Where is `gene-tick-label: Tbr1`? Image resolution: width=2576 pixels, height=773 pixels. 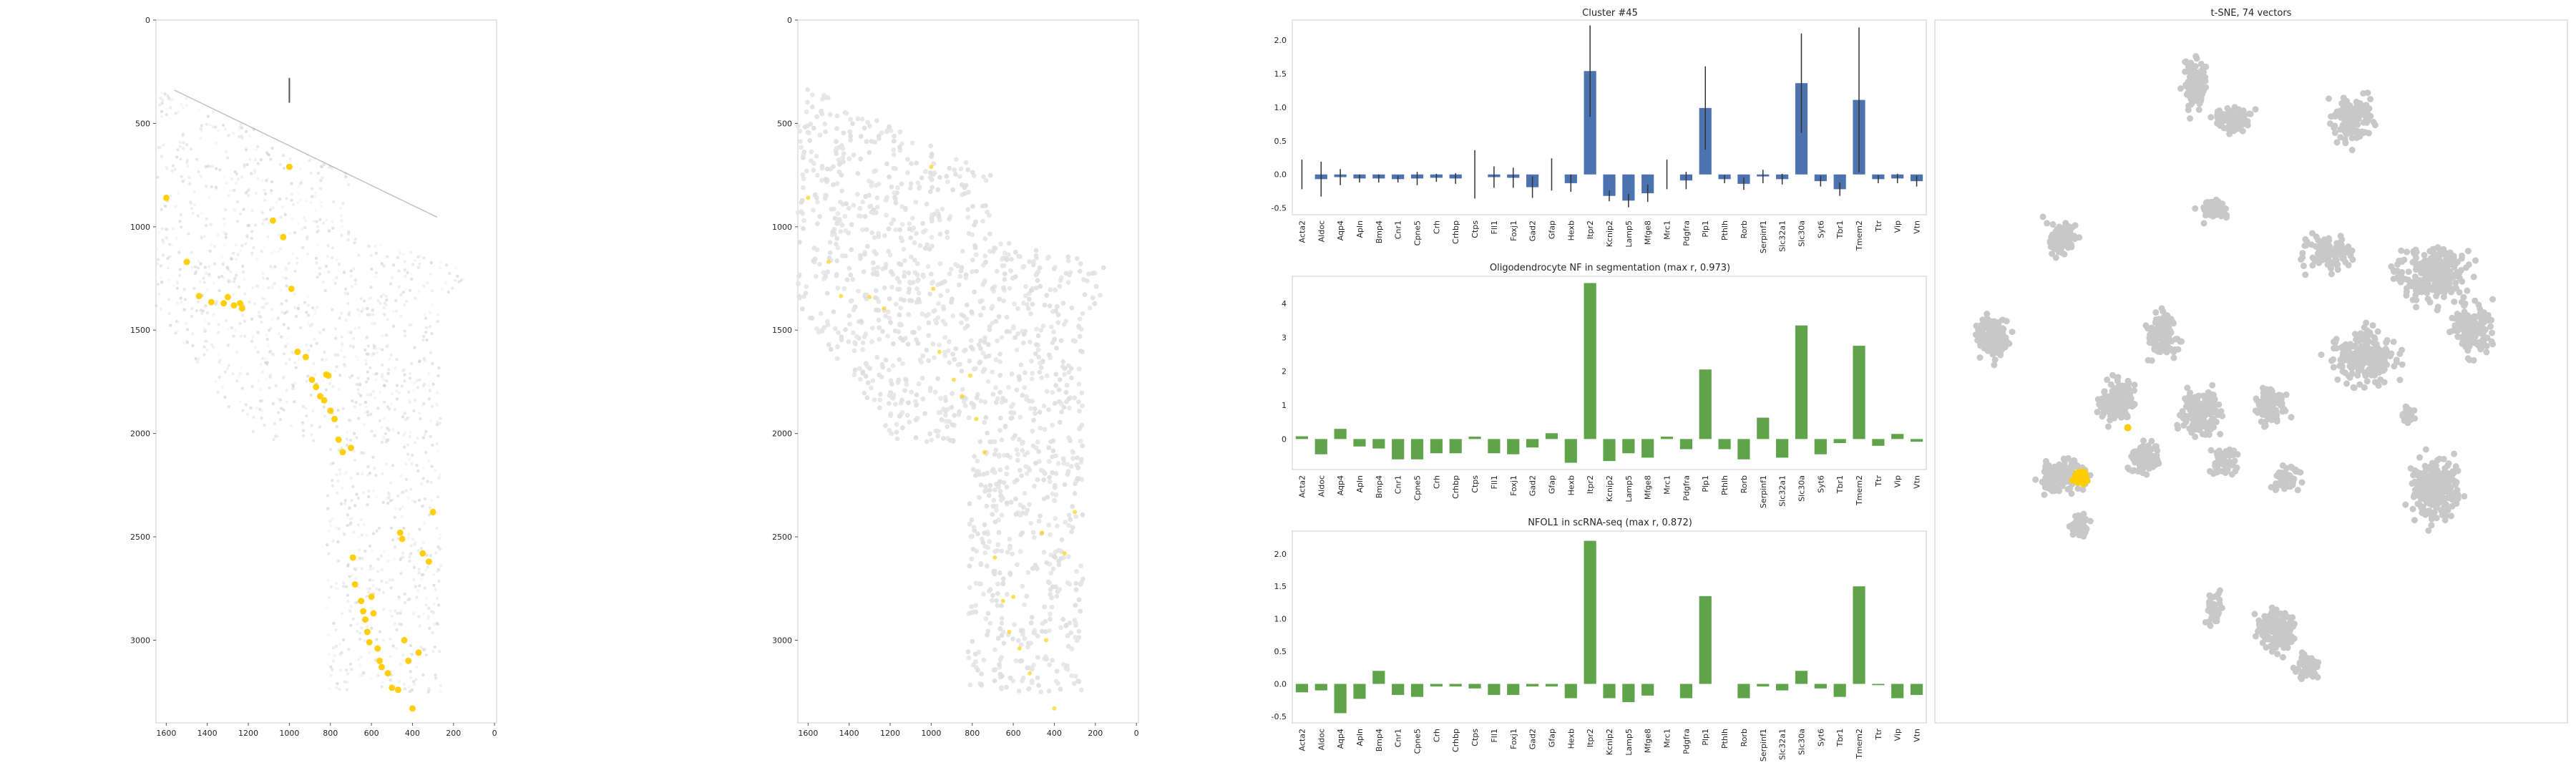
gene-tick-label: Tbr1 is located at coordinates (1840, 484).